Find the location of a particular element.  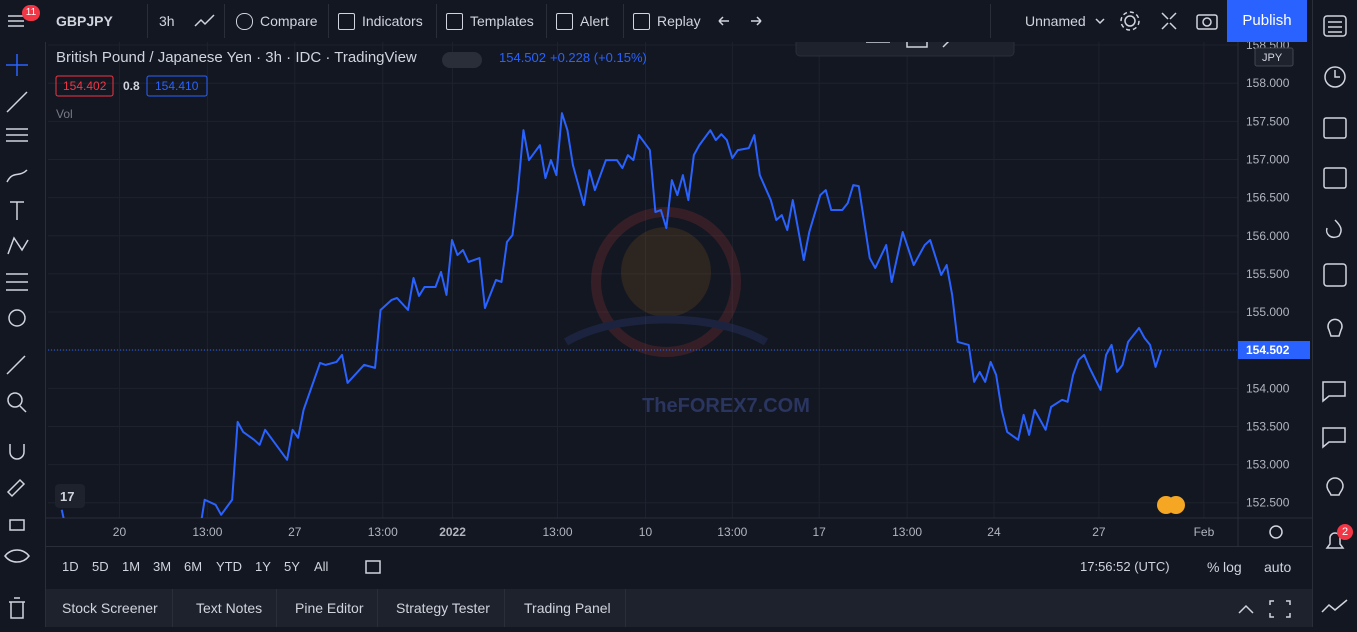

range-button: YTD is located at coordinates (229, 566).